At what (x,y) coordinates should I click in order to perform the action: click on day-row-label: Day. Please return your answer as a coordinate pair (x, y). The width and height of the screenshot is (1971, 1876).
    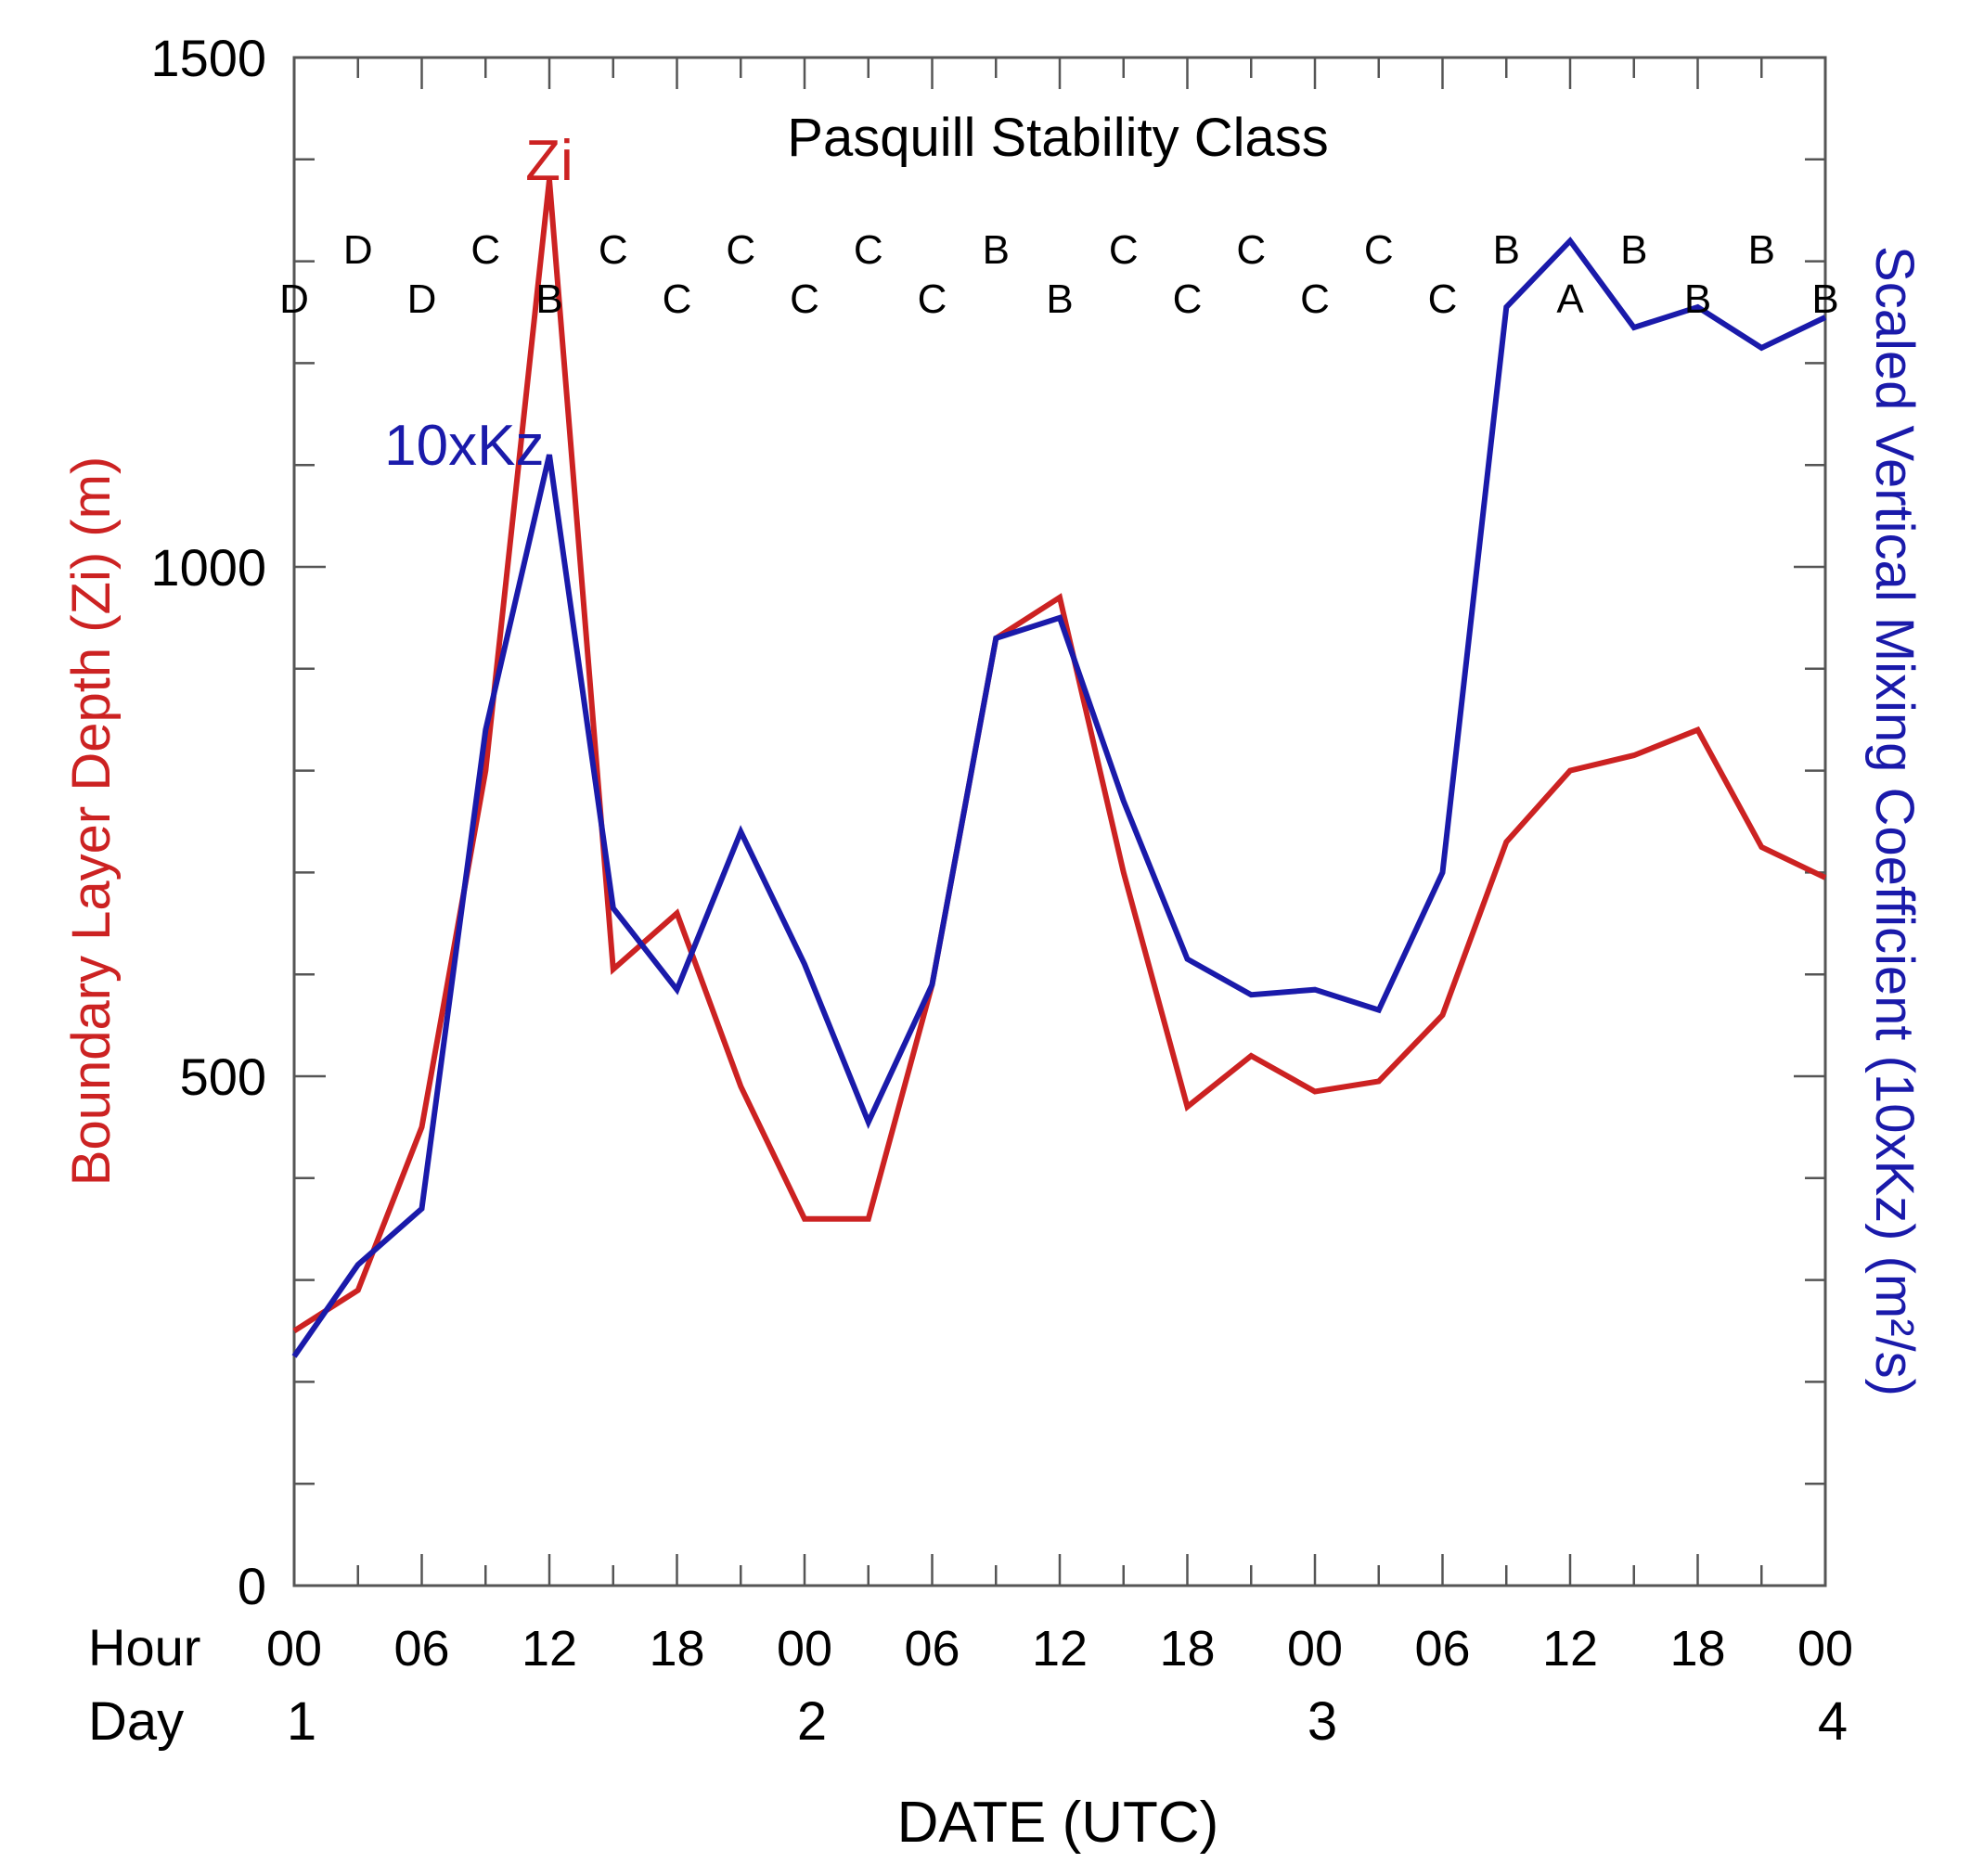
    Looking at the image, I should click on (136, 1721).